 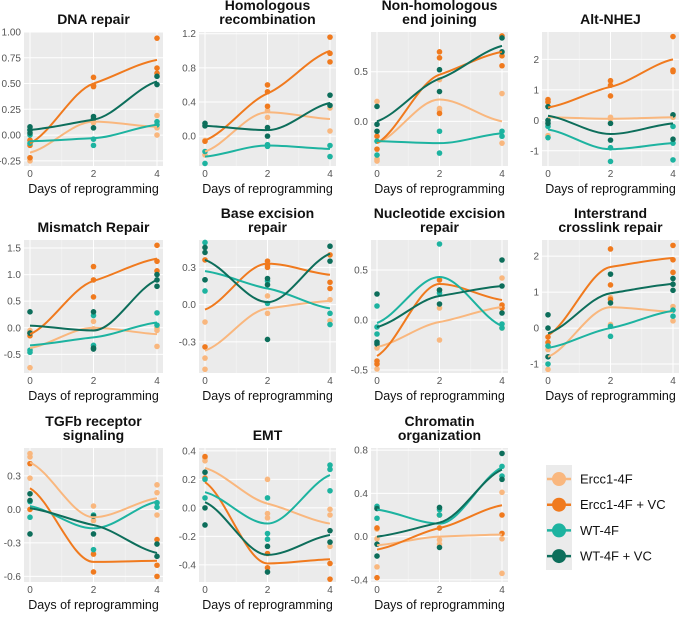 I want to click on y-tick-label: 0.50, so click(x=12, y=84).